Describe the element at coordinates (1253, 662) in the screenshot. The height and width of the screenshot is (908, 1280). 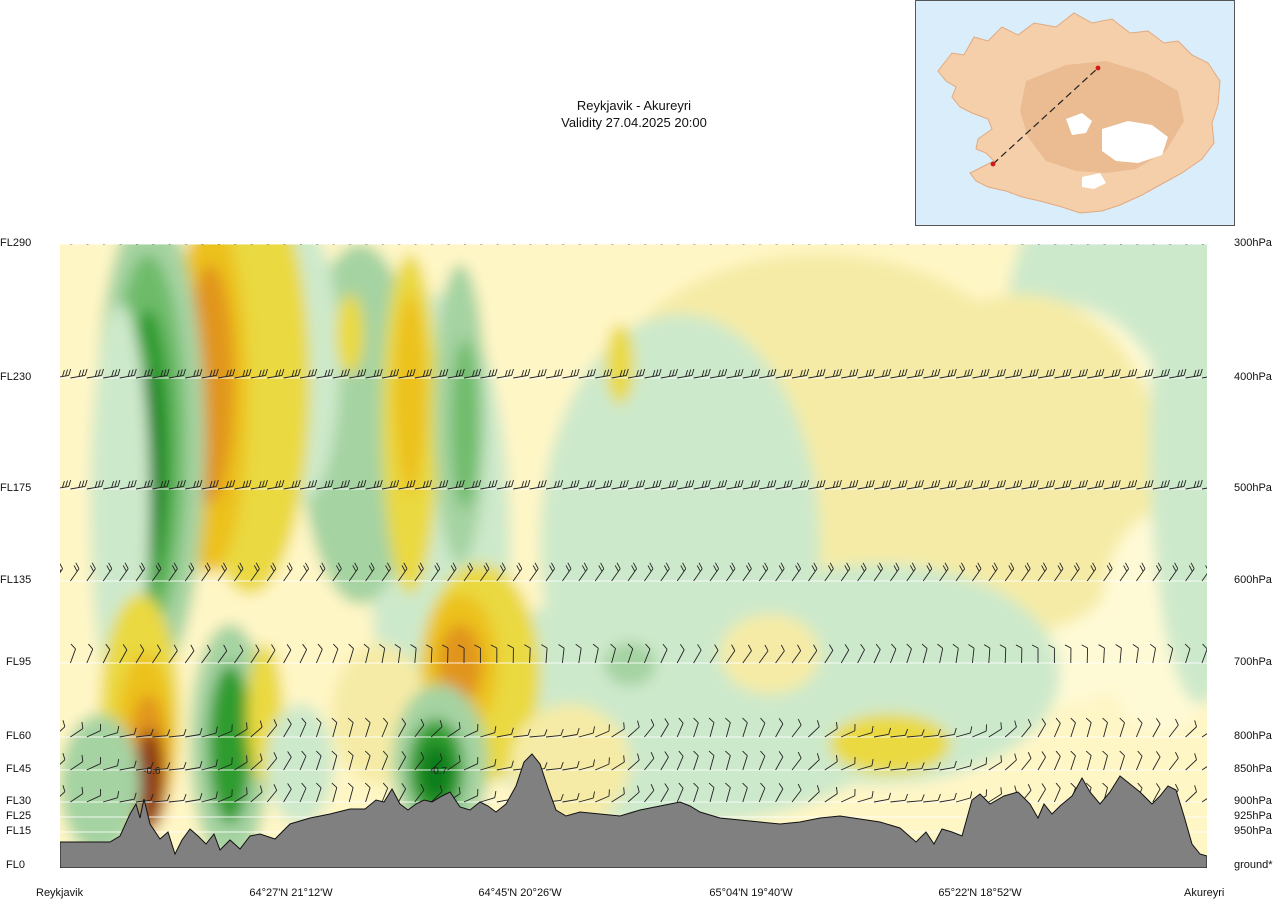
I see `y-tick-label-right: 700hPa` at that location.